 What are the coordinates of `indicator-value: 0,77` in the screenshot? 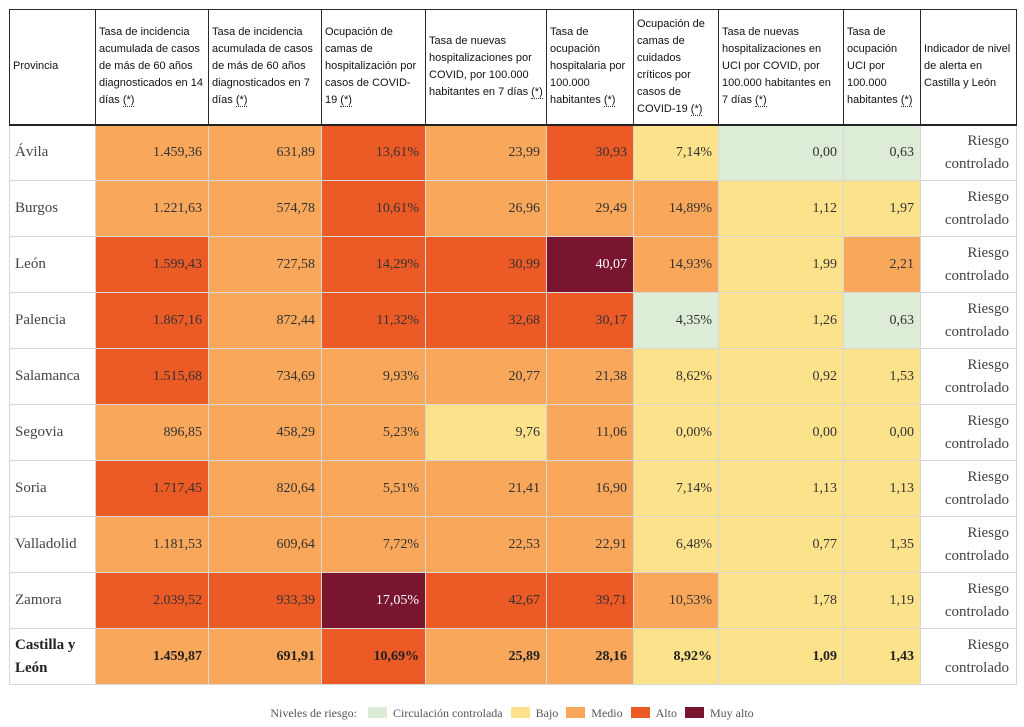 It's located at (781, 544).